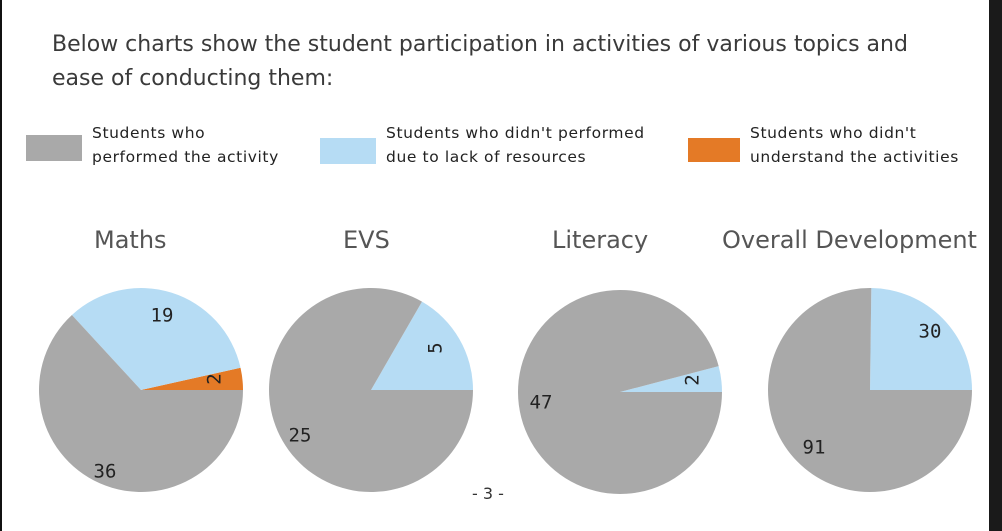 The image size is (1002, 531). I want to click on chart-title-maths: Maths, so click(130, 240).